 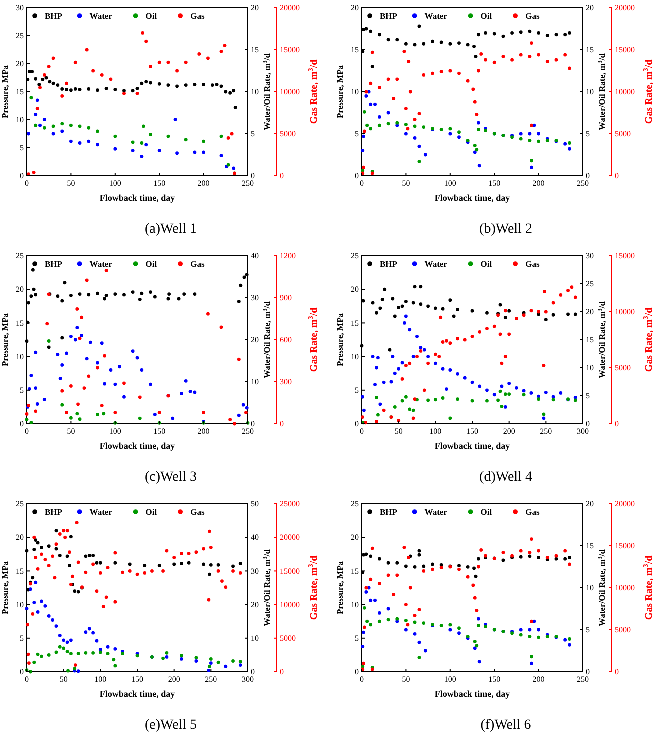 I want to click on legend-label: BHP, so click(x=389, y=263).